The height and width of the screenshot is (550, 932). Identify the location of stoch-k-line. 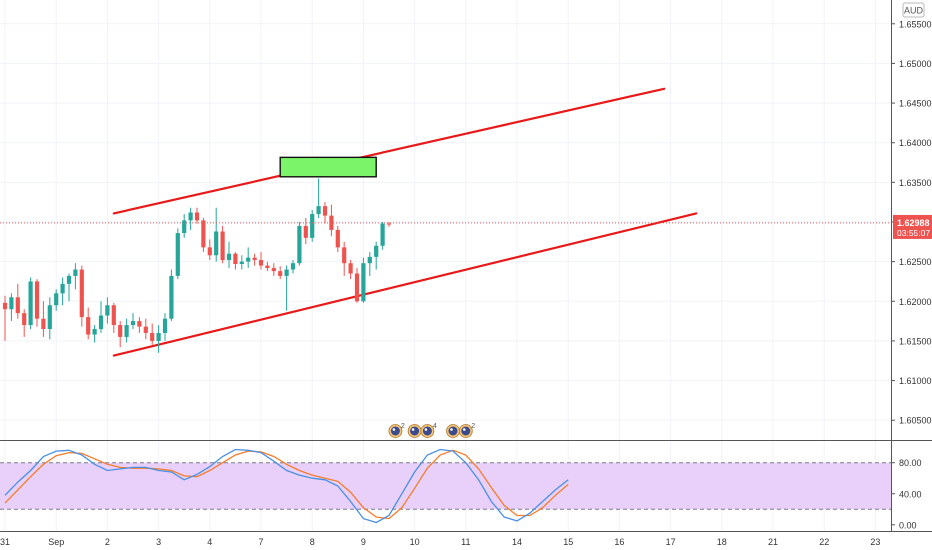
(286, 486).